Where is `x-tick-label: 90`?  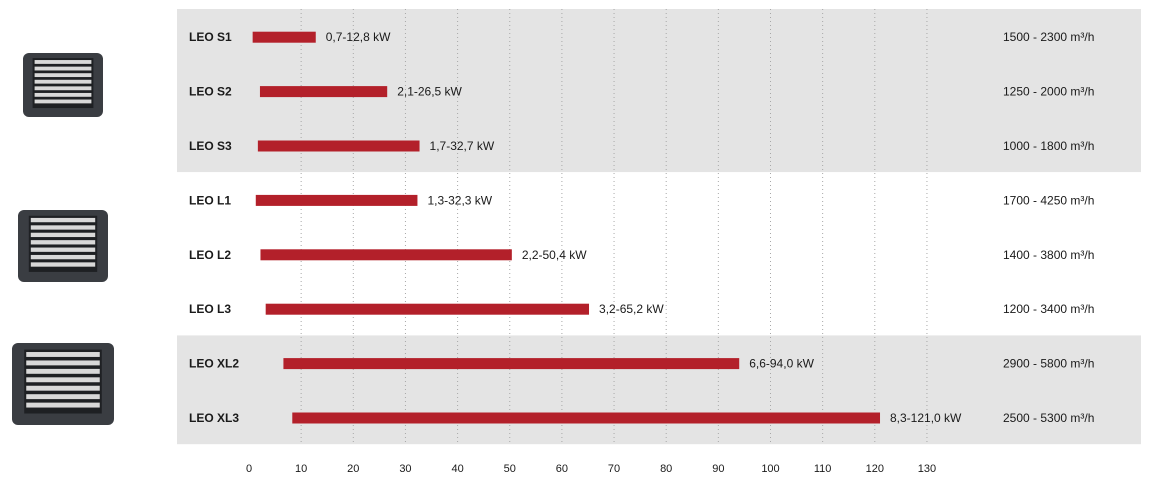 x-tick-label: 90 is located at coordinates (718, 469).